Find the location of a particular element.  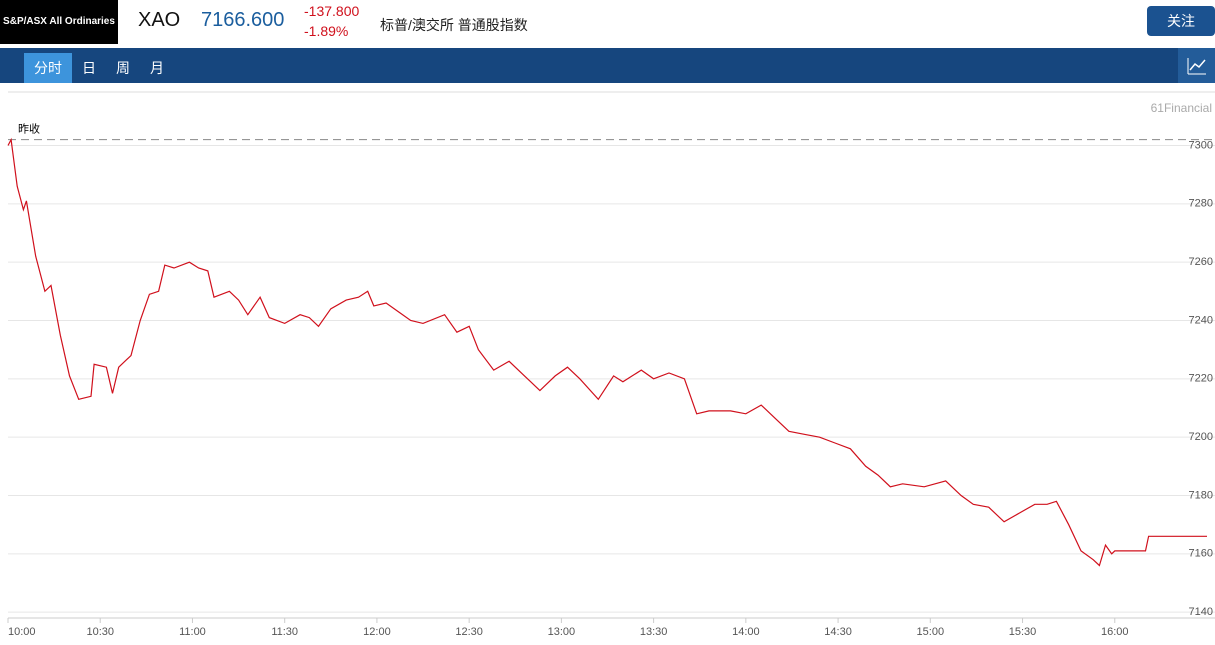

tab-bar: 分时 日 周 月 is located at coordinates (607, 65).